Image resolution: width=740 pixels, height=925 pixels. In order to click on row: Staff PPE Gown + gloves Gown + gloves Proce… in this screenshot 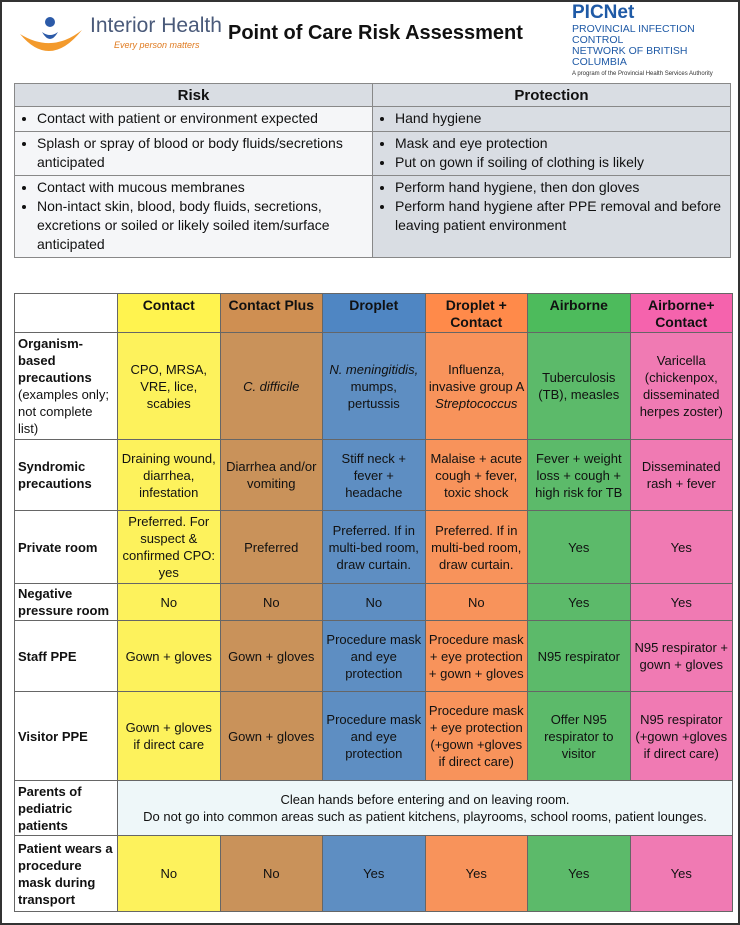, I will do `click(373, 656)`.